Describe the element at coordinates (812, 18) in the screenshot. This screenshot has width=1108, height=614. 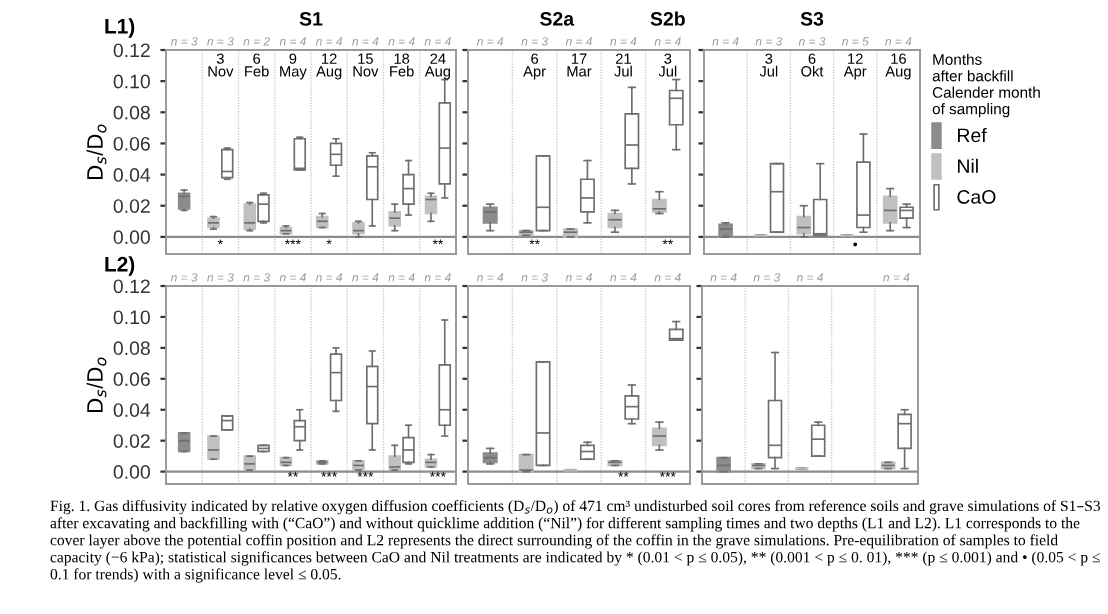
I see `chart-title: S3` at that location.